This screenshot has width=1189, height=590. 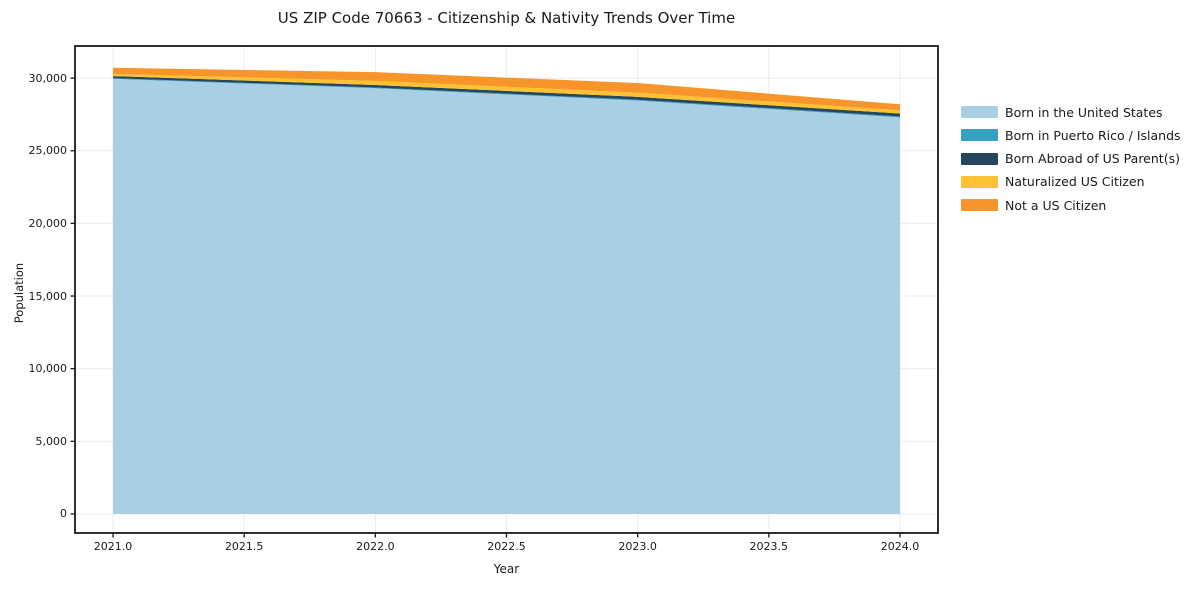 I want to click on y-tick-label: 10,000, so click(x=48, y=369).